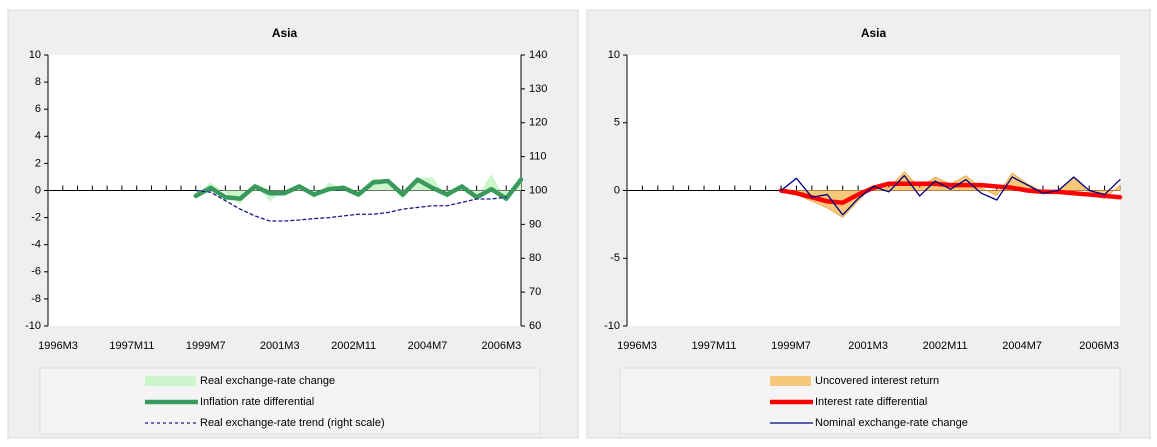  I want to click on y2-tick-label: 120, so click(538, 123).